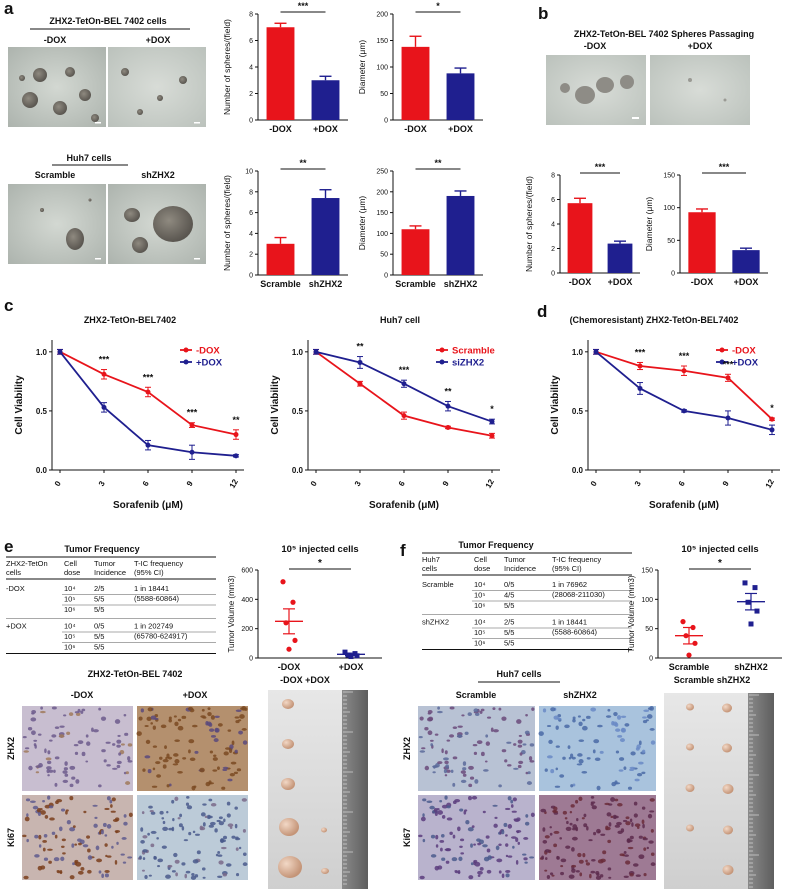  What do you see at coordinates (706, 224) in the screenshot?
I see `bar-chart-b-diameter: 0 50 100 150 -DOX +DOX *** Diameter (μm)` at bounding box center [706, 224].